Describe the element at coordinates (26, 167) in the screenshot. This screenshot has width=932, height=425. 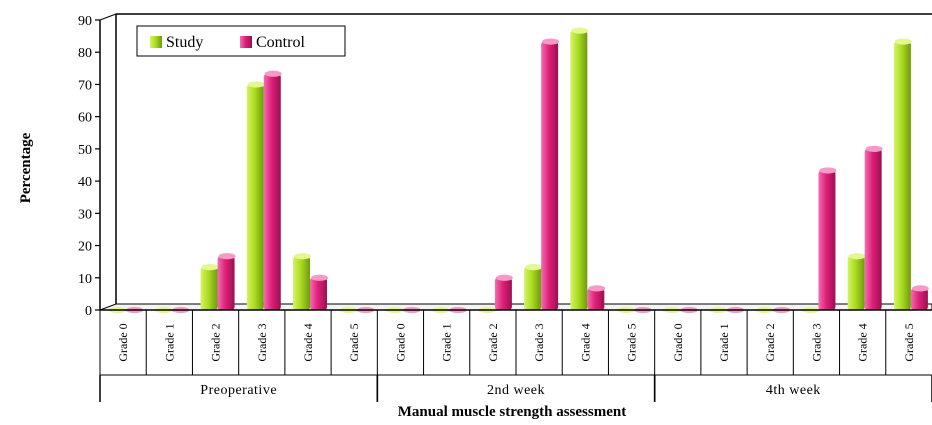
I see `y-axis-title: Percentage` at that location.